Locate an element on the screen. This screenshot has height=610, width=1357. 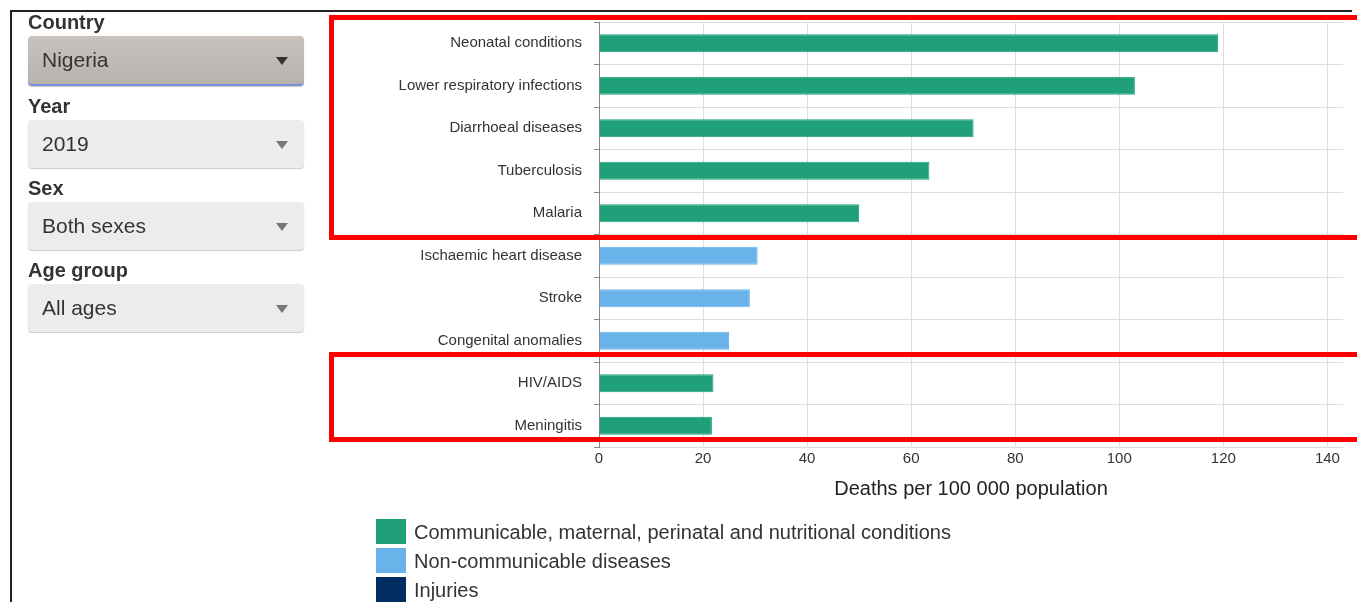
y-tick-label: Lower respiratory infections is located at coordinates (490, 84).